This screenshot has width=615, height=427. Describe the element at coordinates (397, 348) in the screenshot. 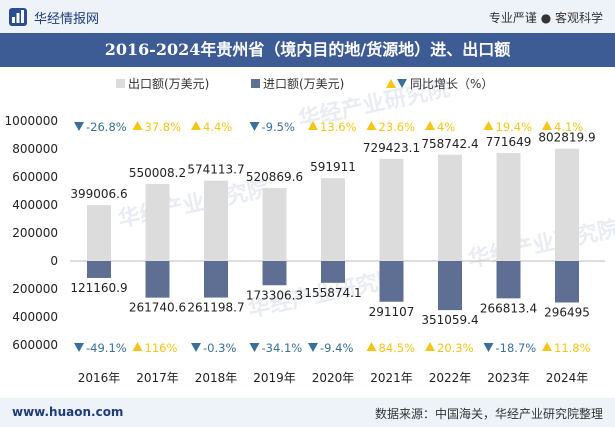

I see `import-growth-label: 84.5%` at that location.